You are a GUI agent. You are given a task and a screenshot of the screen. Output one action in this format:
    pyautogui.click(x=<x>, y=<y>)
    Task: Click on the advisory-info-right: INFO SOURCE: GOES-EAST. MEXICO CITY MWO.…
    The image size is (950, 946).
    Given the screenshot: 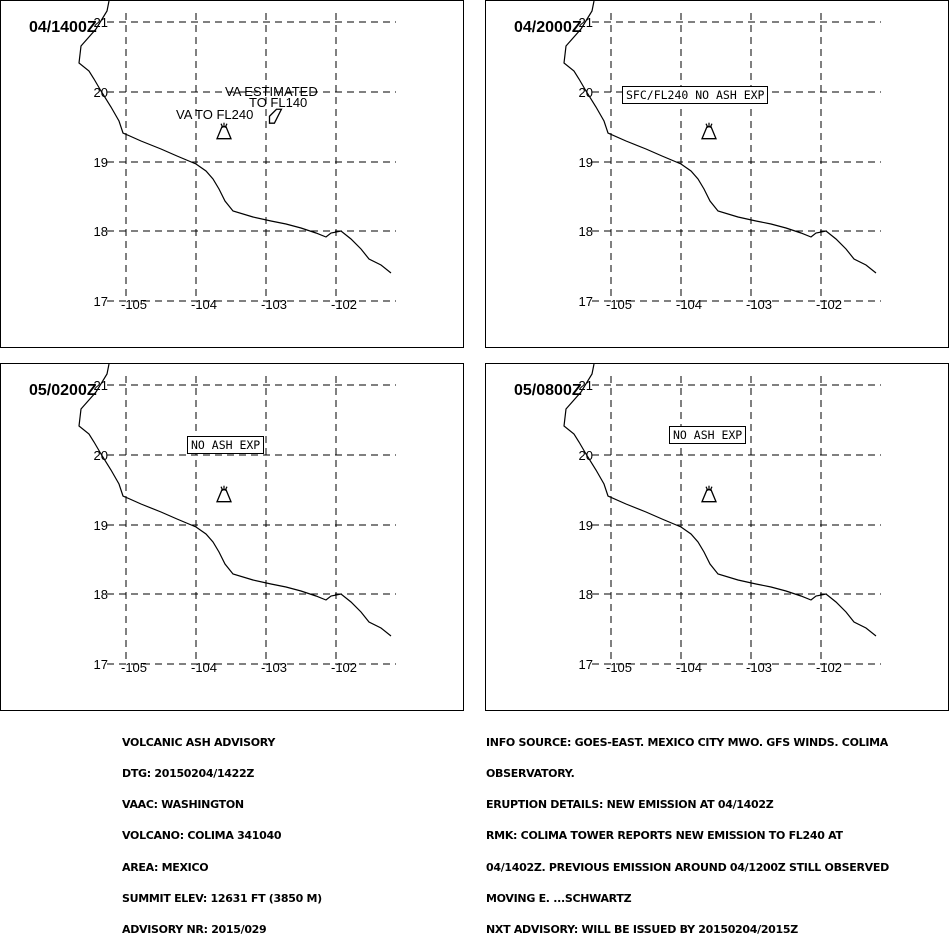 What is the action you would take?
    pyautogui.click(x=687, y=831)
    